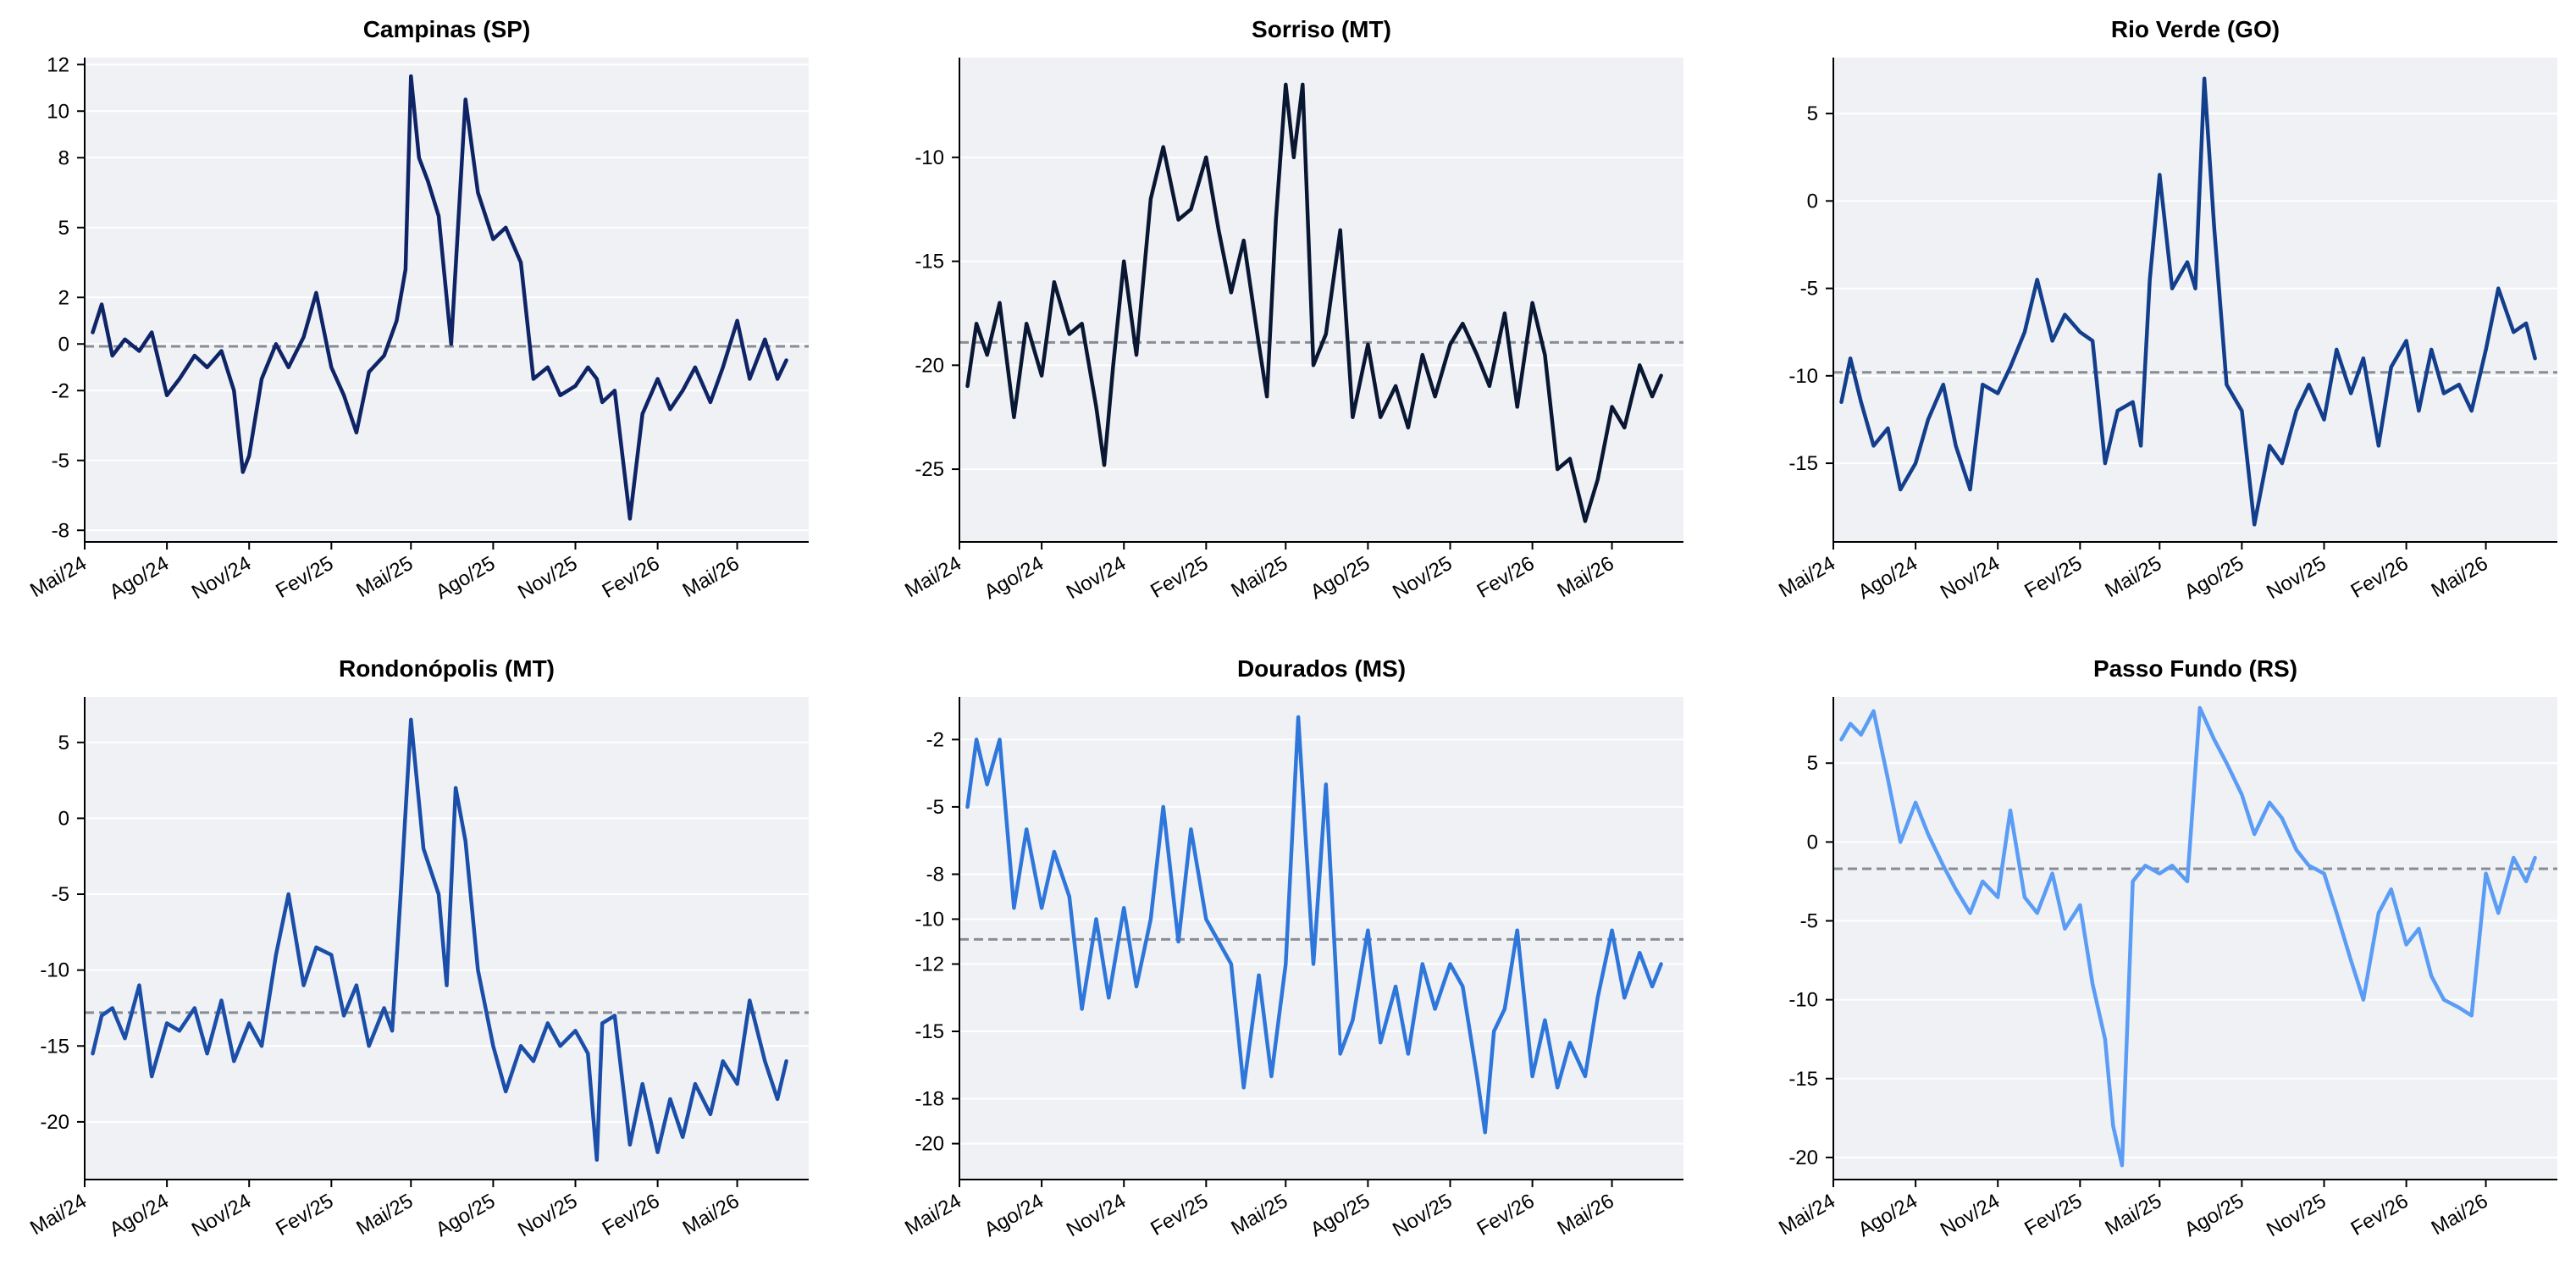 This screenshot has height=1282, width=2576. I want to click on series-line-rio-verde-go, so click(2188, 301).